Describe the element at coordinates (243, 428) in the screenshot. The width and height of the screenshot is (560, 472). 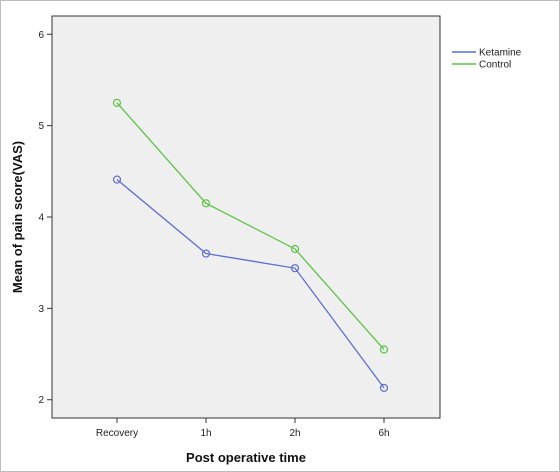
I see `x-axis: Recovery 1h 2h 6h` at that location.